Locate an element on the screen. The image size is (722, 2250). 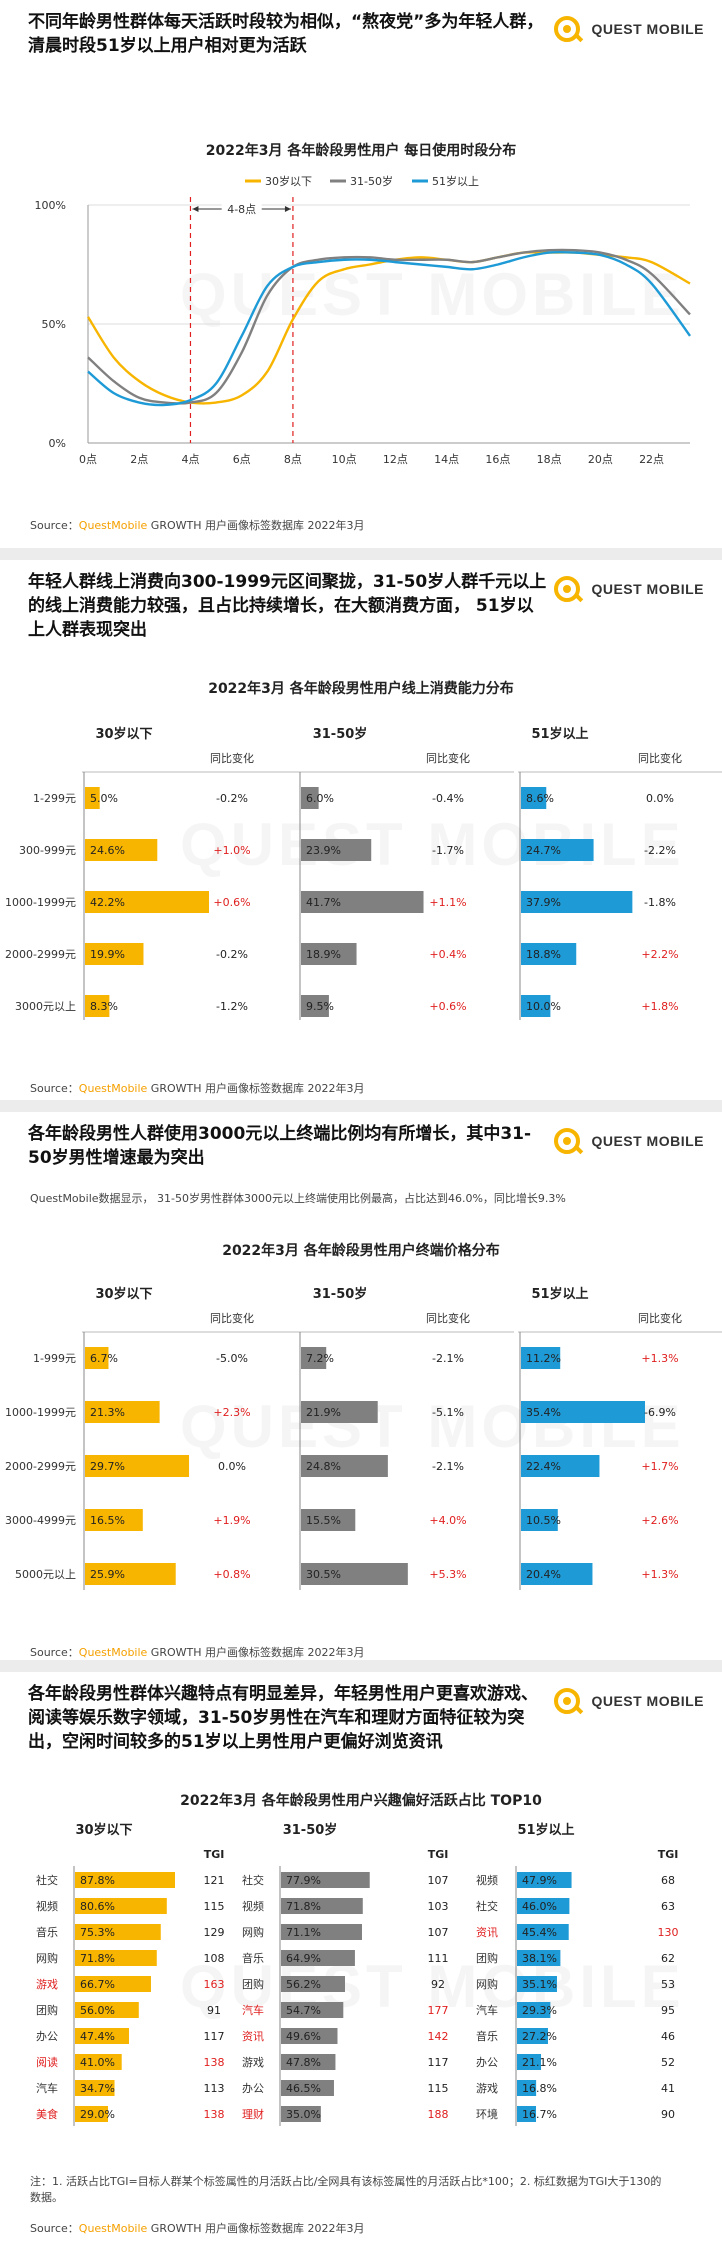
section-separator is located at coordinates (361, 1106).